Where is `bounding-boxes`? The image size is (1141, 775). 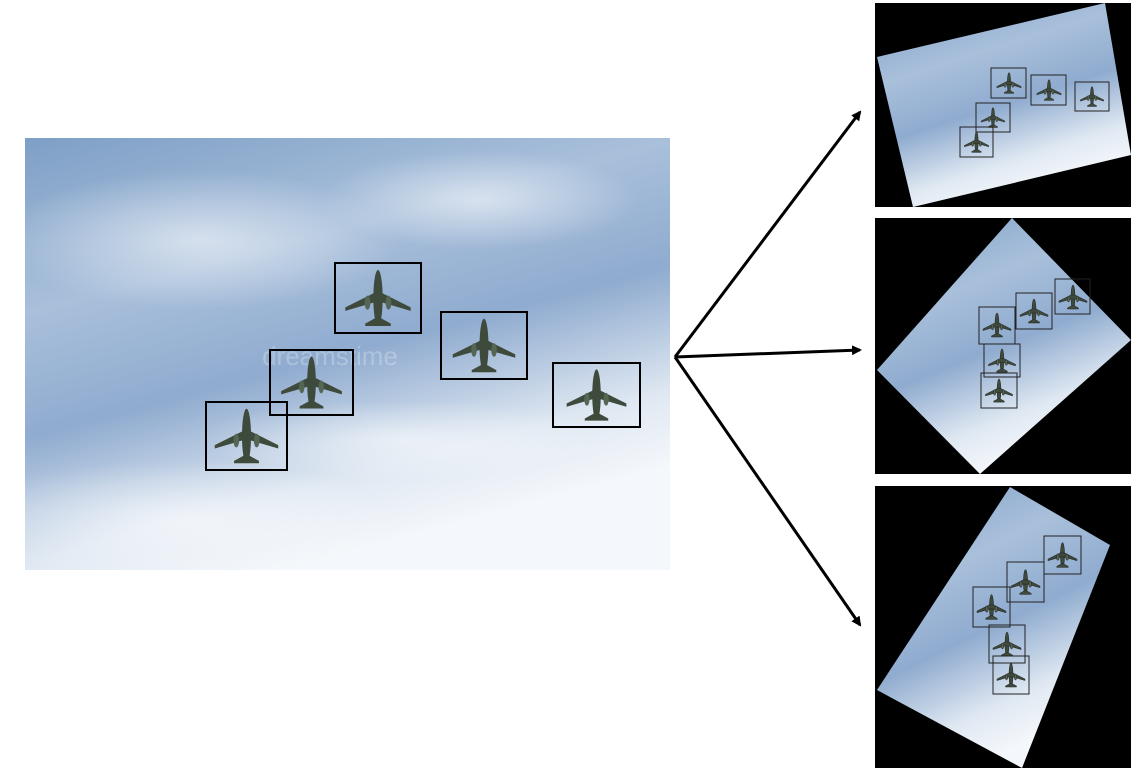
bounding-boxes is located at coordinates (423, 366).